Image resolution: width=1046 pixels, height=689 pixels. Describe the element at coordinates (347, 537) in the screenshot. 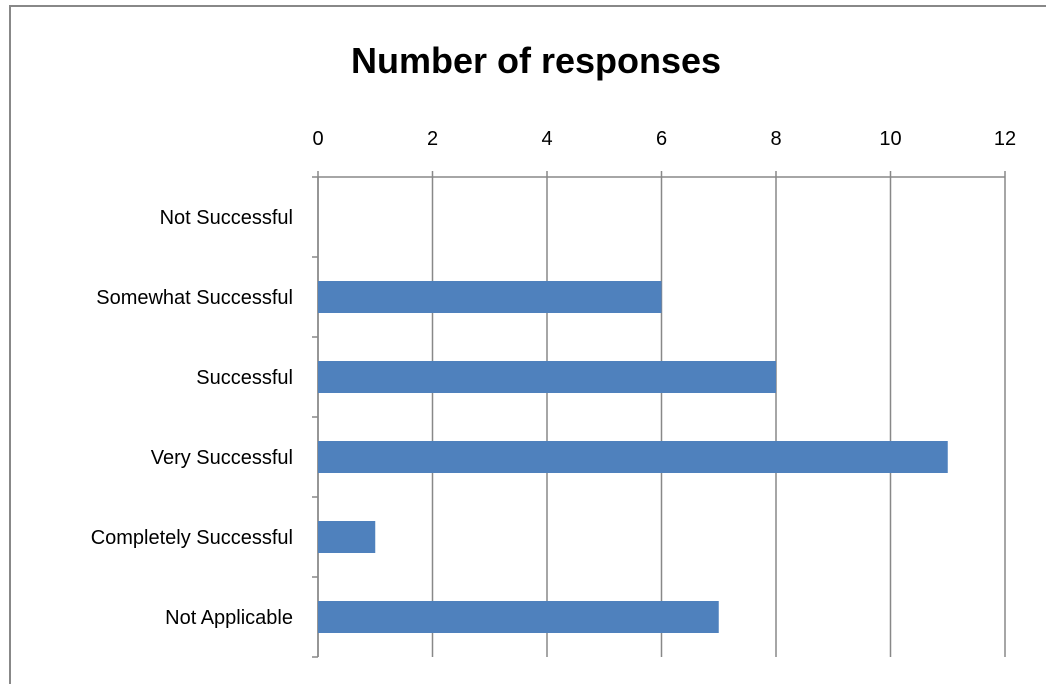

I see `bar-completely-successful` at that location.